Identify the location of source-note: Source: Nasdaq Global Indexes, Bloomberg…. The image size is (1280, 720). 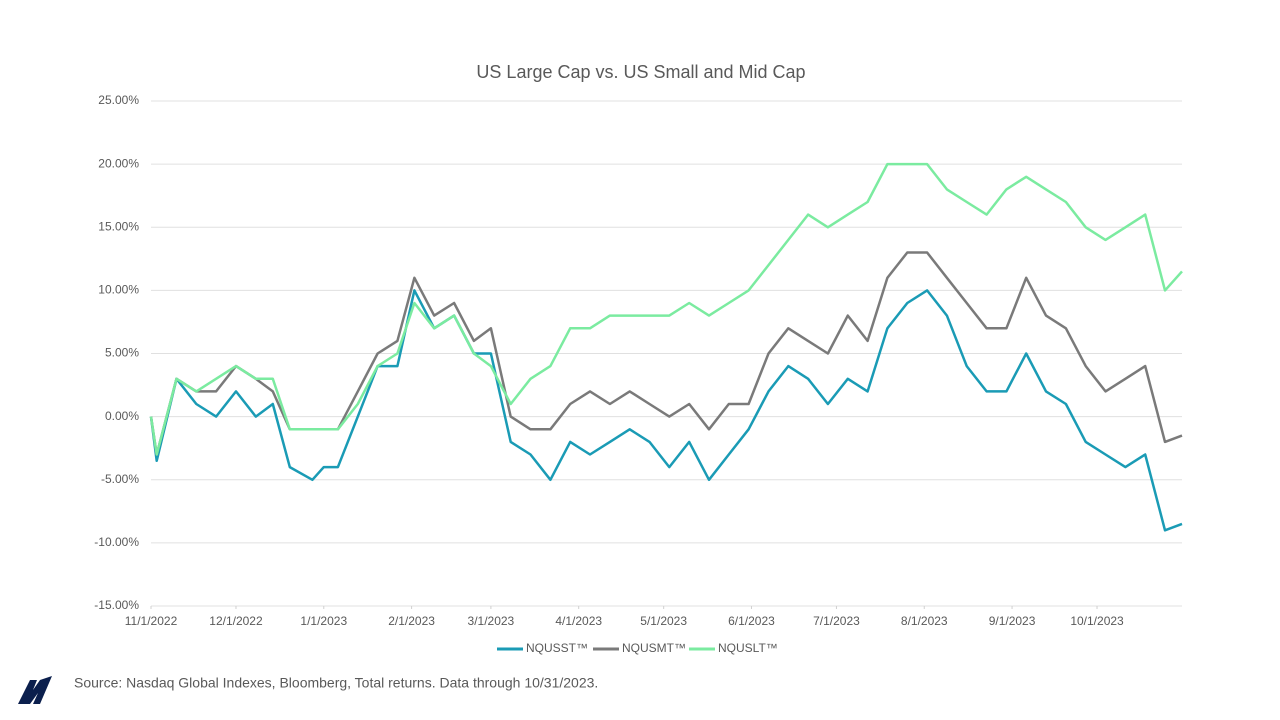
(336, 683).